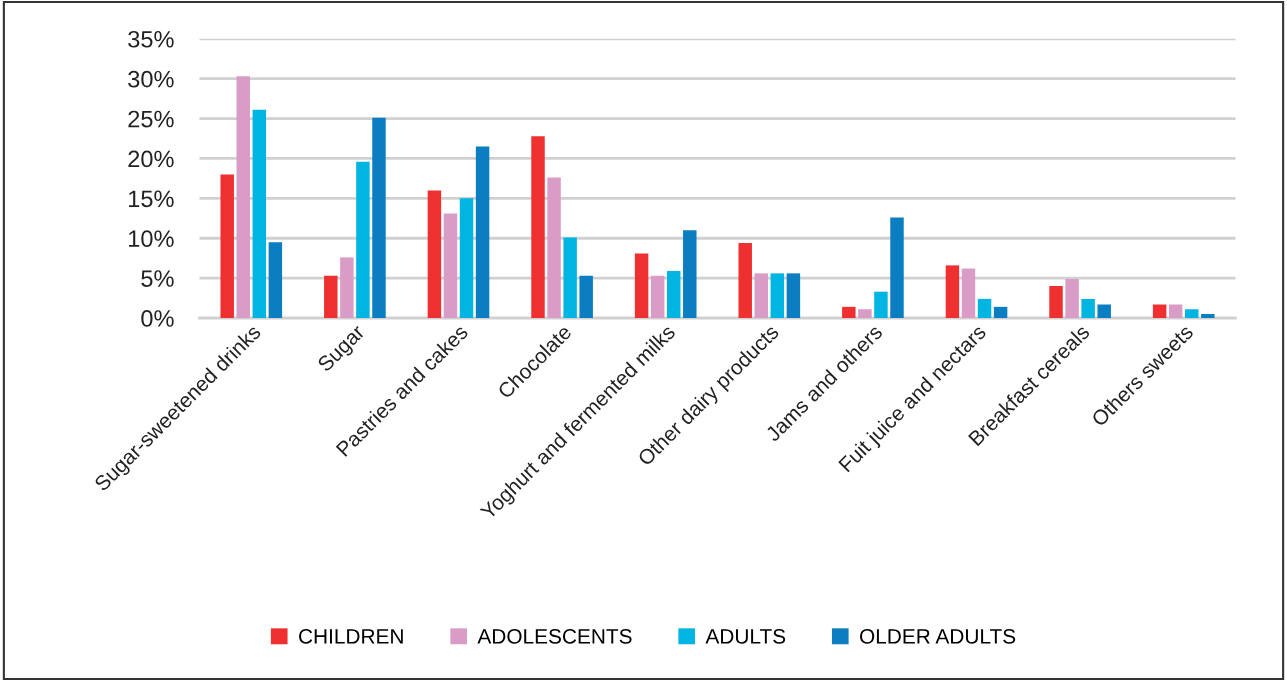  I want to click on y-tick-label: 35%, so click(151, 39).